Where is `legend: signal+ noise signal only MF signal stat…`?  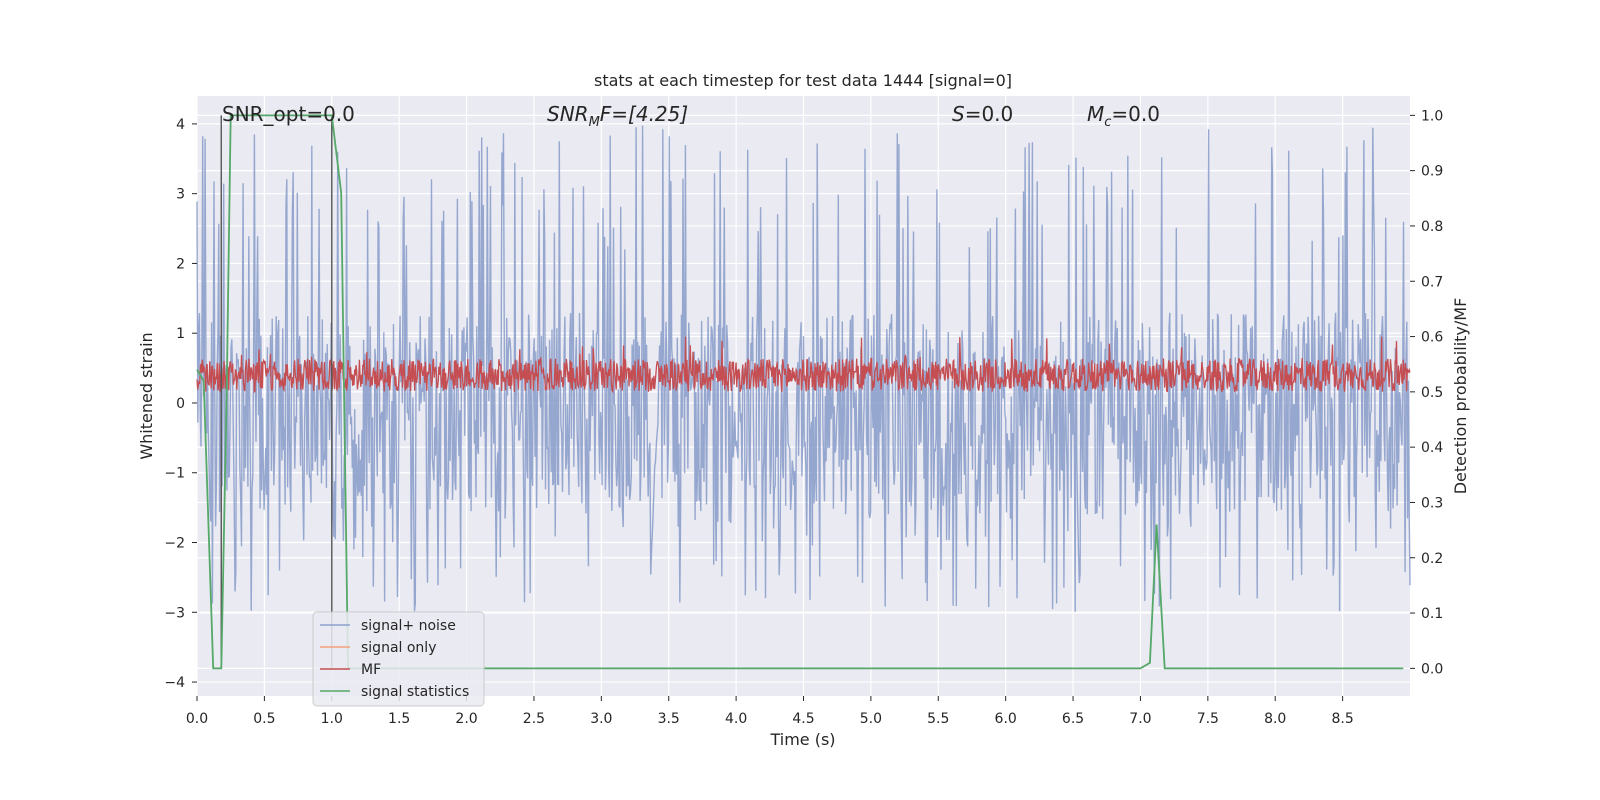
legend: signal+ noise signal only MF signal stat… is located at coordinates (398, 659).